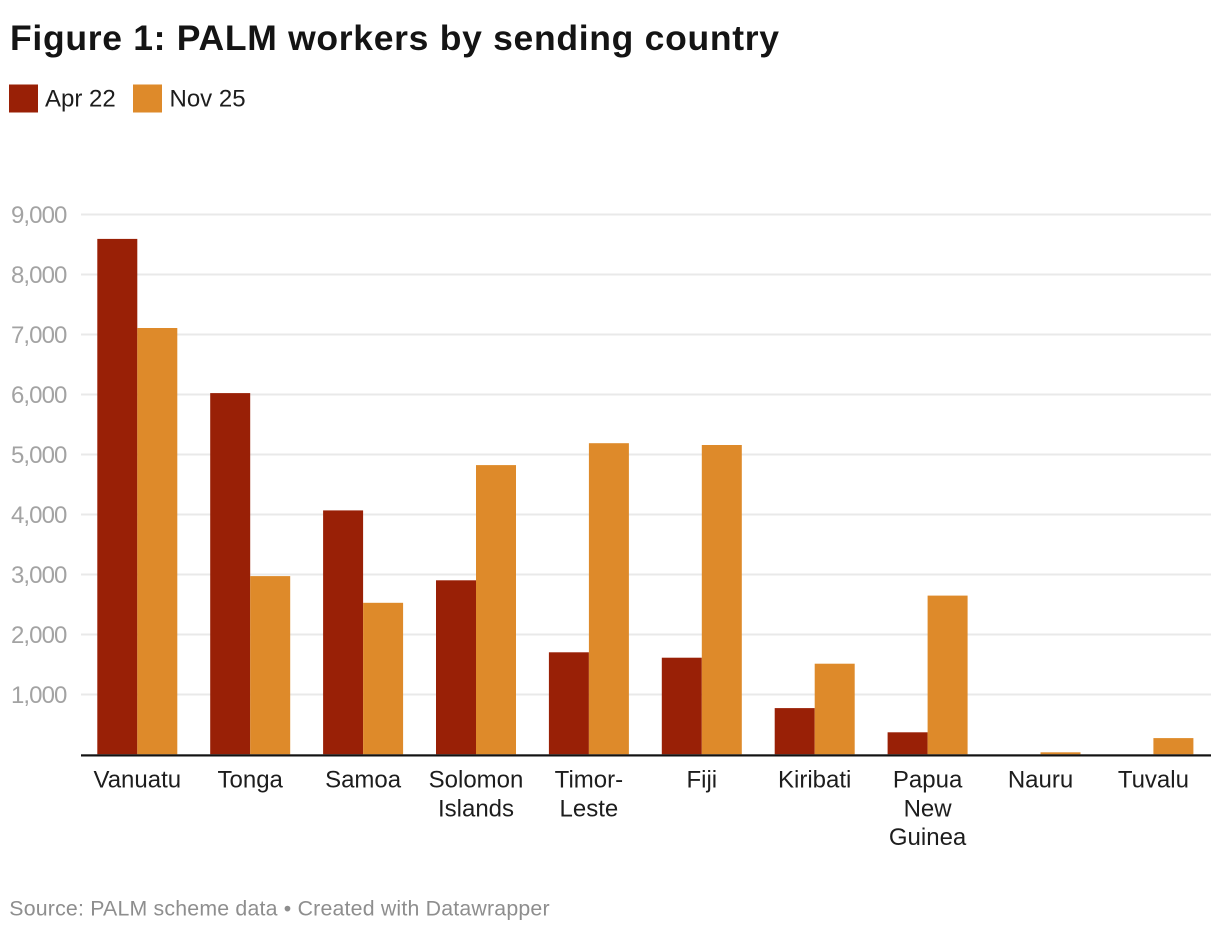  What do you see at coordinates (814, 779) in the screenshot?
I see `svg-text: Kiribati` at bounding box center [814, 779].